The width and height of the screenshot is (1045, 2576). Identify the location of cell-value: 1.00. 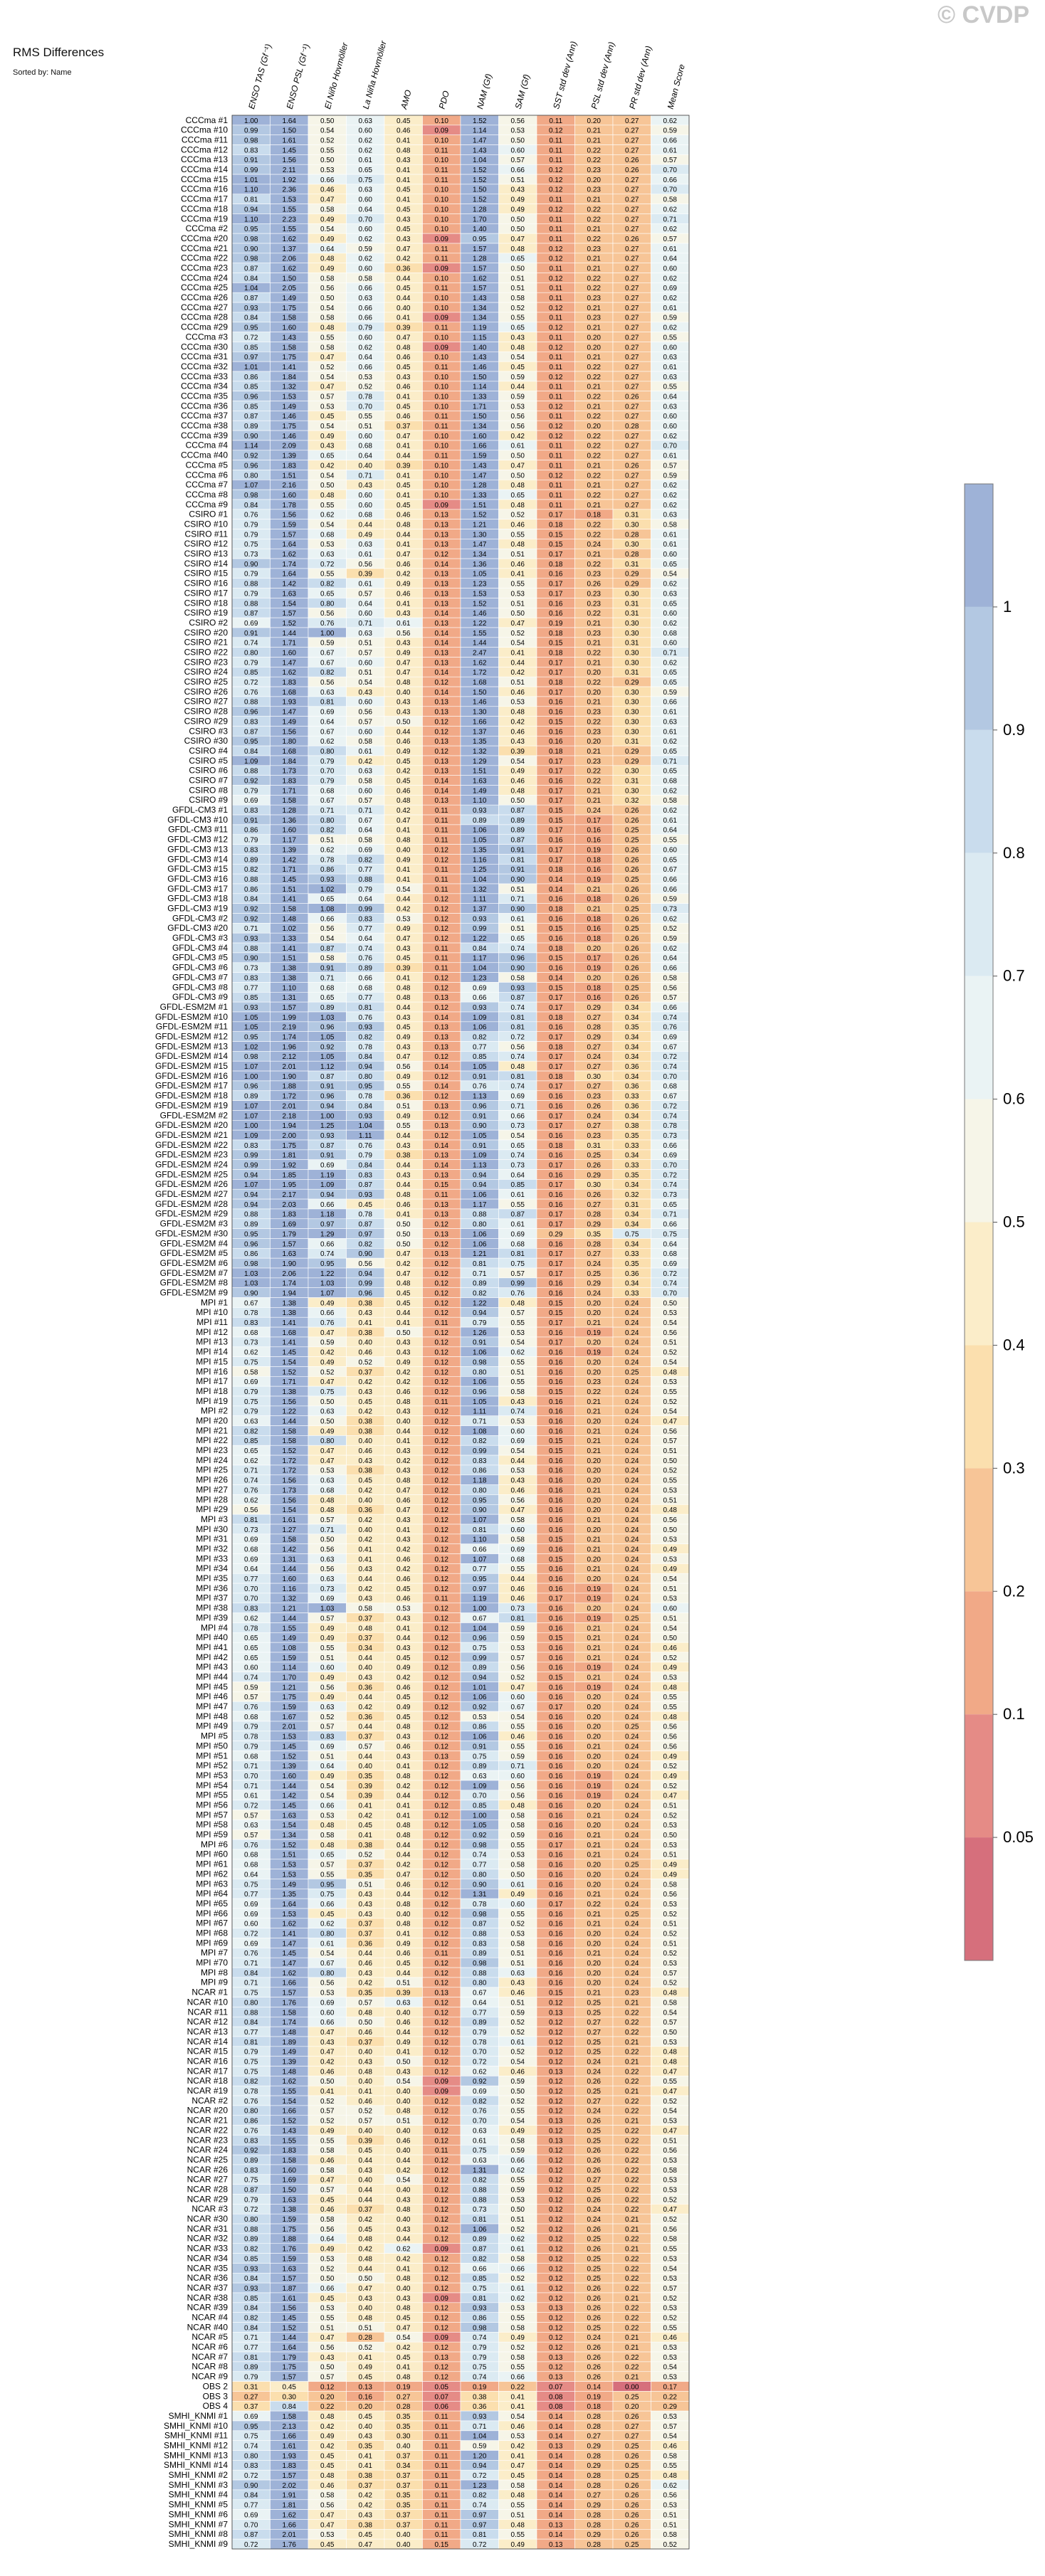
(251, 1077).